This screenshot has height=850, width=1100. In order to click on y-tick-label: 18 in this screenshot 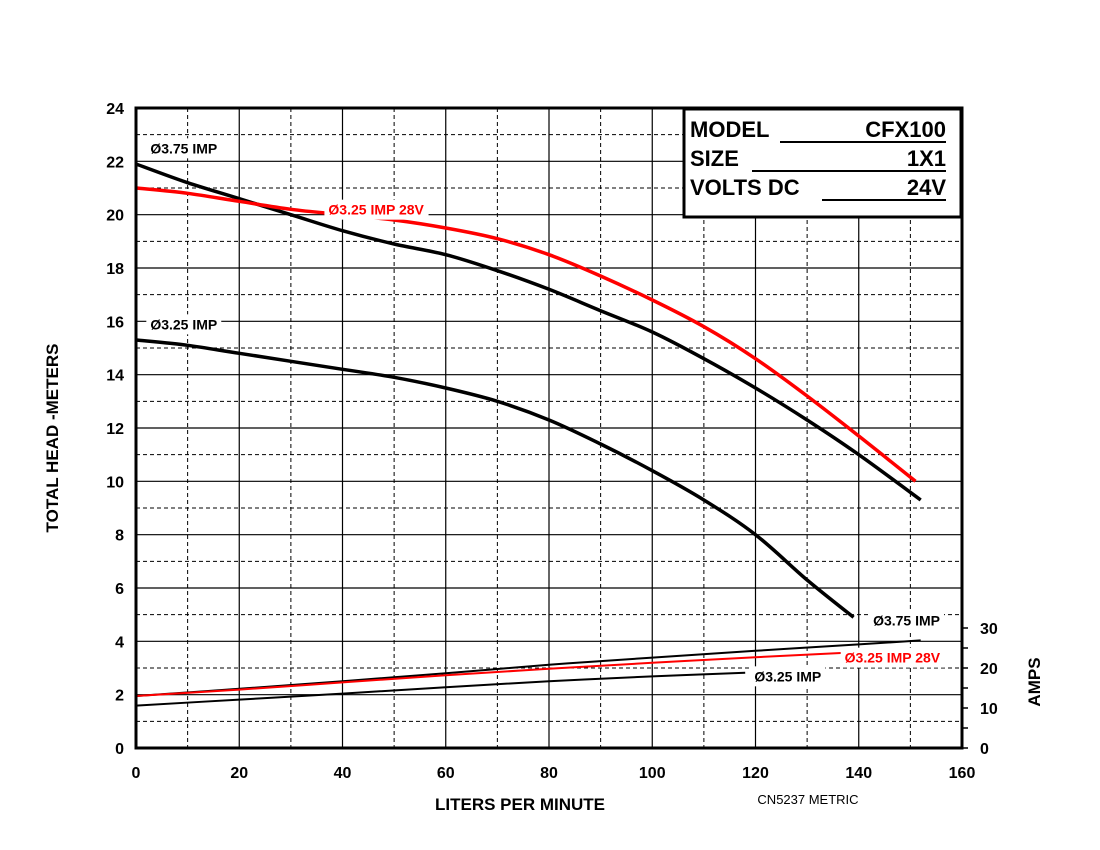, I will do `click(115, 269)`.